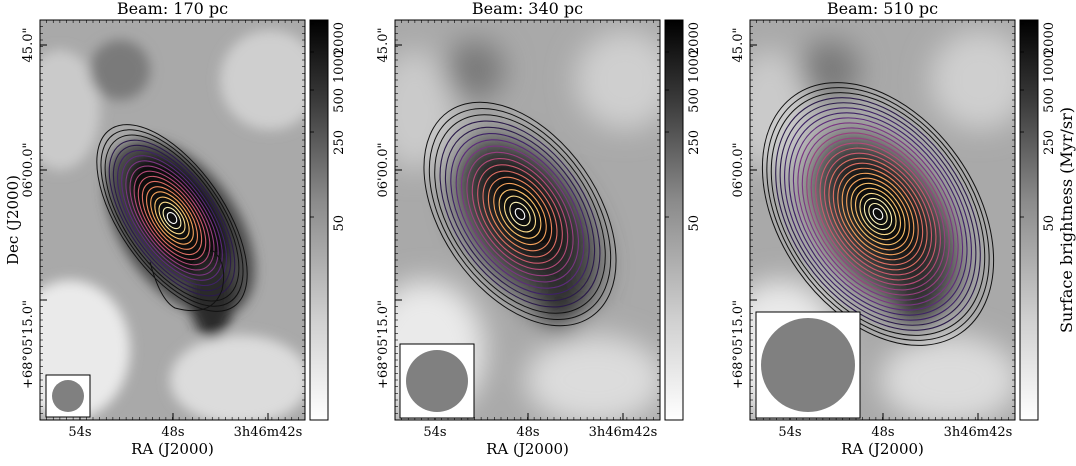 This screenshot has width=1076, height=466. I want to click on panel-title: Beam: 340 pc, so click(527, 9).